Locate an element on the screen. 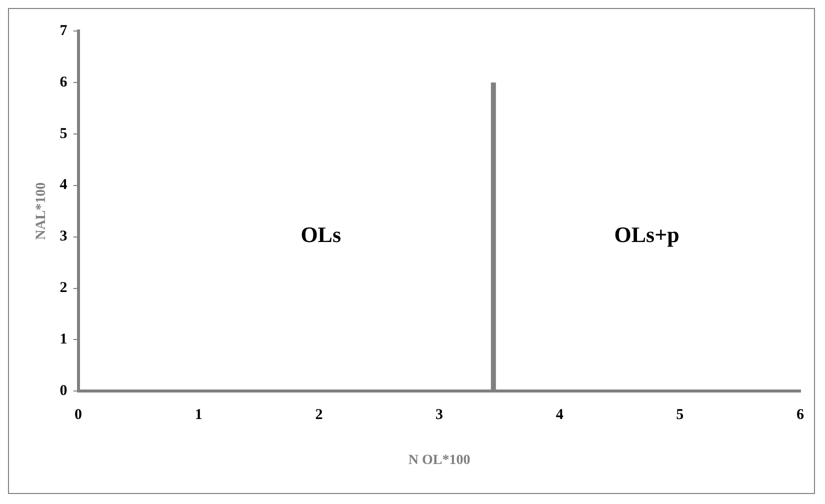  x-tick-label: 4 is located at coordinates (560, 415).